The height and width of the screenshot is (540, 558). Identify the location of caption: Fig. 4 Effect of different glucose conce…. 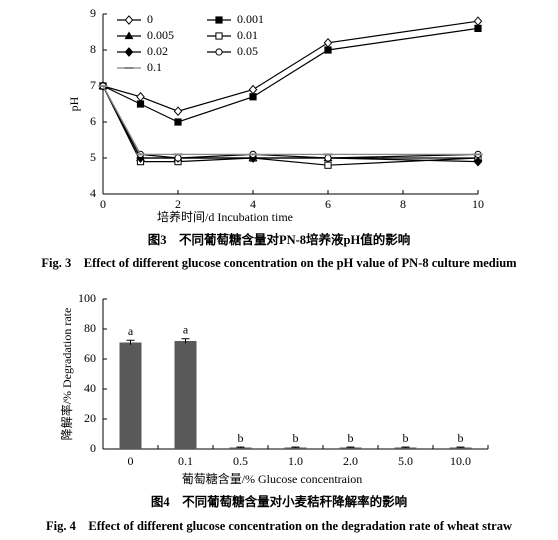
(279, 526).